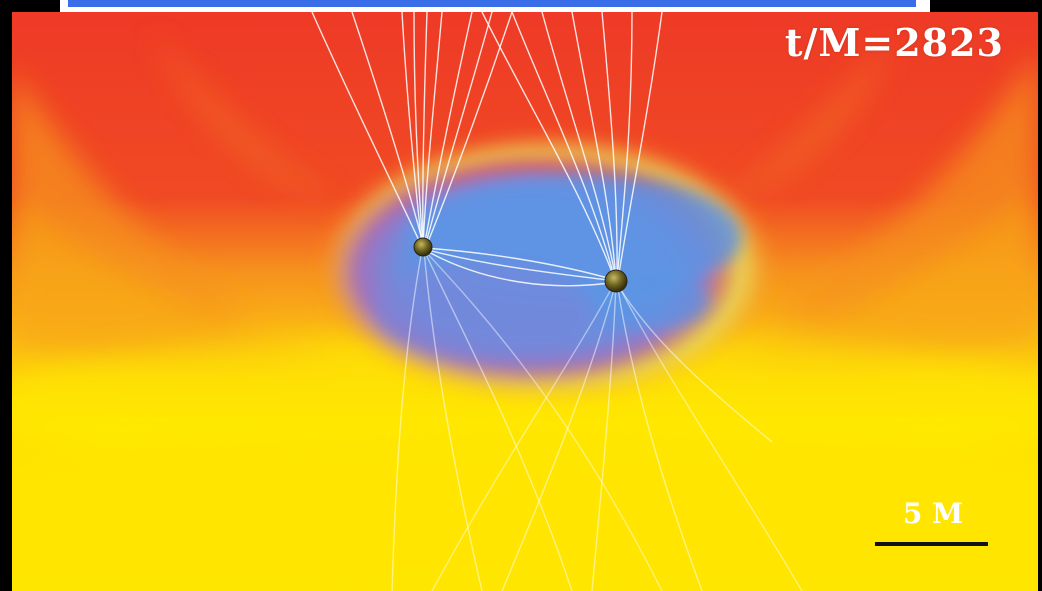 The height and width of the screenshot is (591, 1042). What do you see at coordinates (931, 544) in the screenshot?
I see `scale-bar` at bounding box center [931, 544].